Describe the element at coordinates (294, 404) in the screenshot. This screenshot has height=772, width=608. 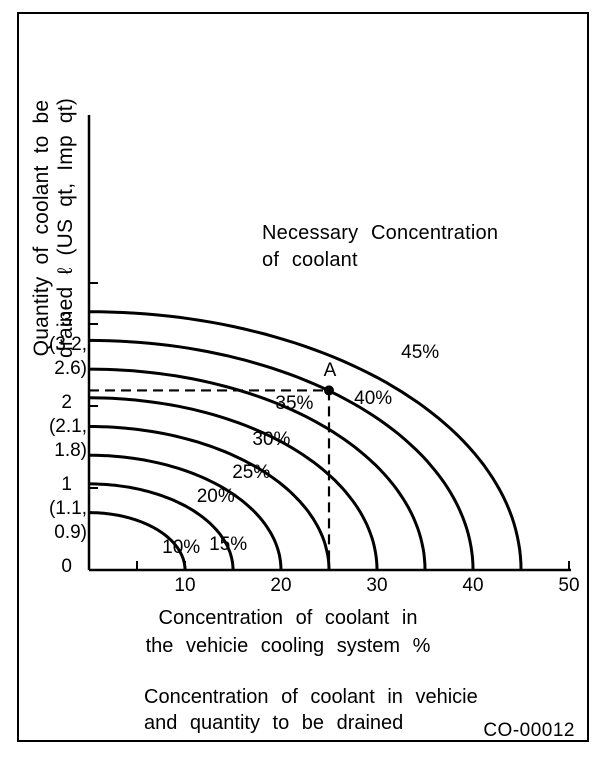
I see `curve-label-35pct: 35%` at that location.